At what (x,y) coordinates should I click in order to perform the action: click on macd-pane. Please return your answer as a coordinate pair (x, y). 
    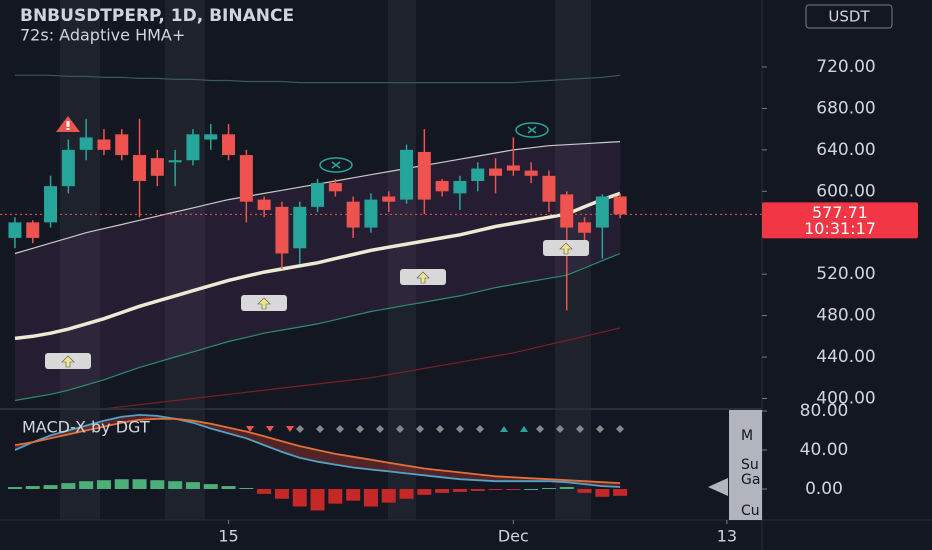
    Looking at the image, I should click on (317, 462).